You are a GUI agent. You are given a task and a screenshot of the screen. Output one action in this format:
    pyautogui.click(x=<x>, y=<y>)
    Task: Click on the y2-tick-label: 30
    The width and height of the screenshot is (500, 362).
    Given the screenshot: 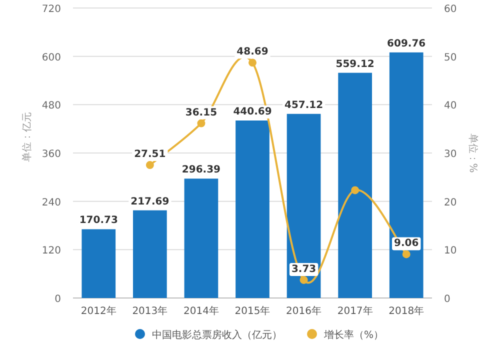 What is the action you would take?
    pyautogui.click(x=450, y=154)
    